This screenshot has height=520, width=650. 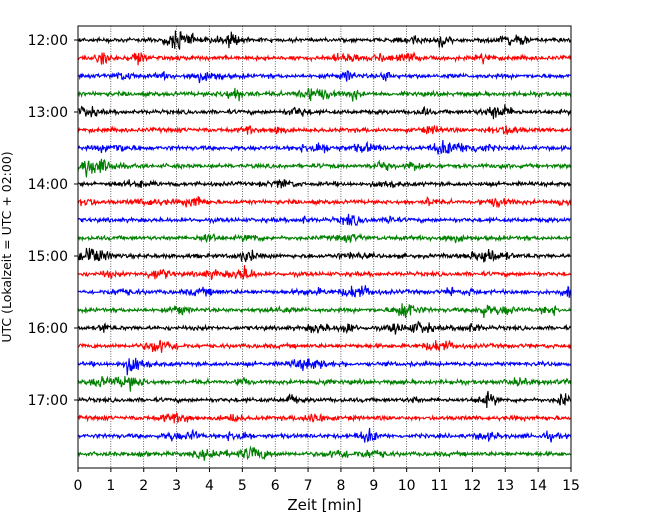 I want to click on y-axis-ticks: 12:00 13:00 14:00 15:00 16:00 17:00, so click(x=53, y=221).